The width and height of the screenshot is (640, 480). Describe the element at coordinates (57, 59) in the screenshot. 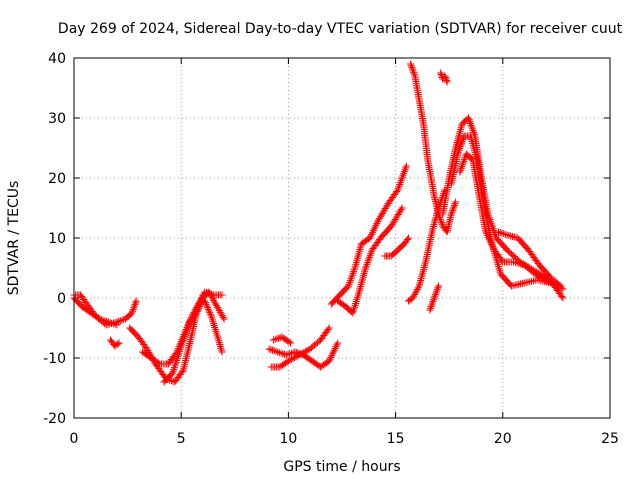

I see `y-tick-label: 40` at that location.